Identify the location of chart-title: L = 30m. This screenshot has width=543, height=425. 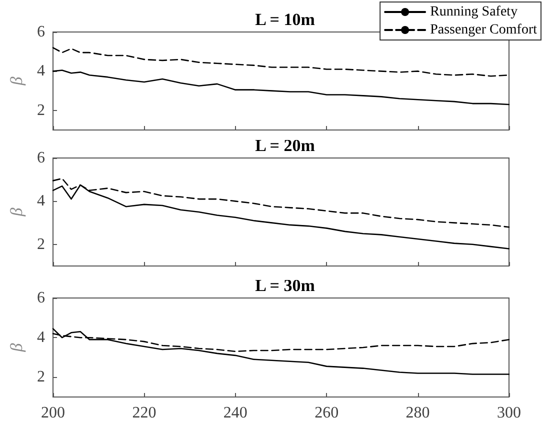
(285, 285).